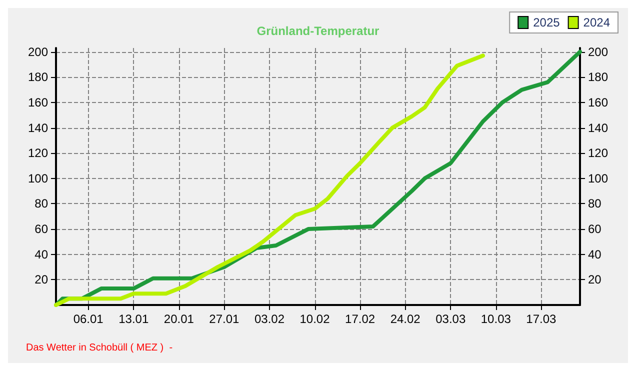  I want to click on y-tick-label: 160, so click(38, 102).